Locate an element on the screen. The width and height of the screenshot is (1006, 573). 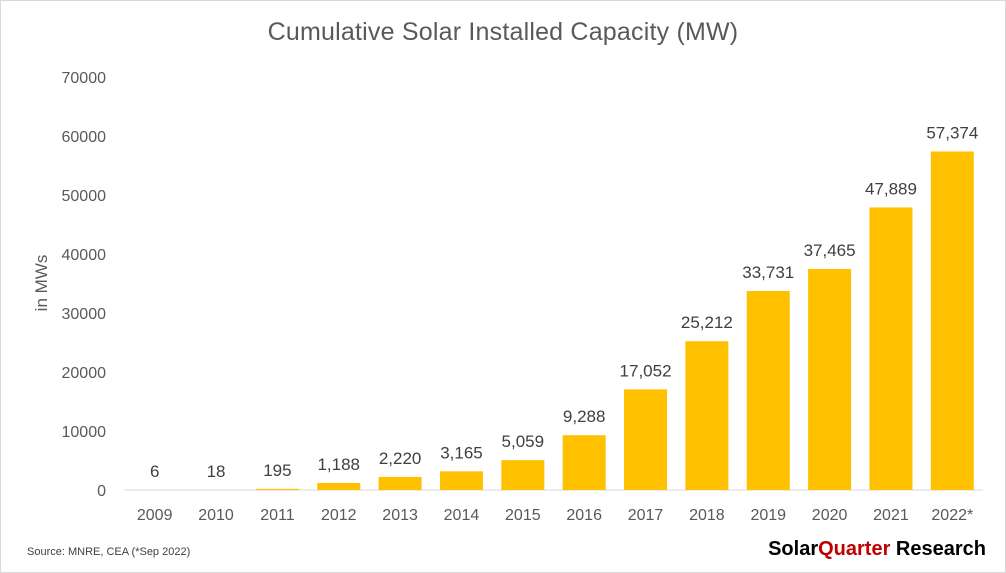
source-note: Source: MNRE, CEA (*Sep 2022) is located at coordinates (109, 552).